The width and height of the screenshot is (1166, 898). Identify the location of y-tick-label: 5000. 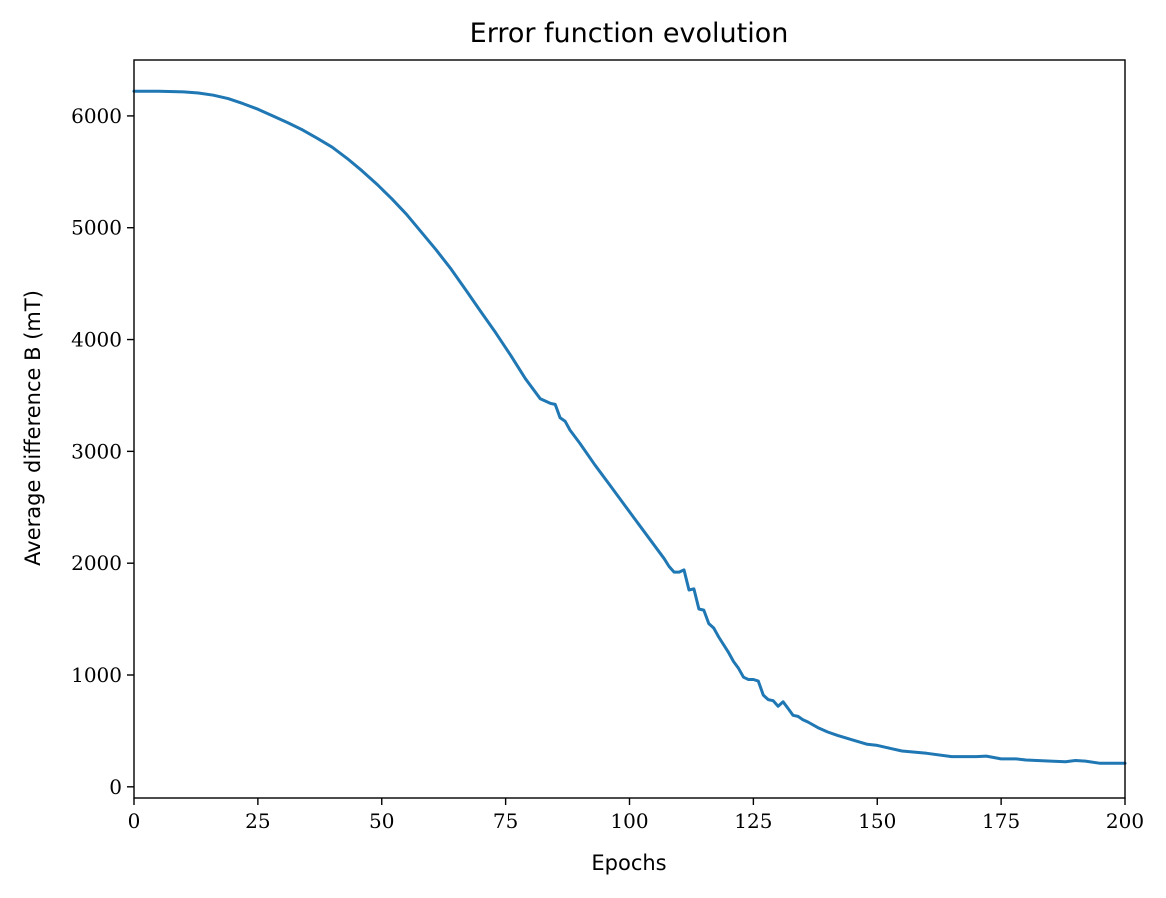
(96, 228).